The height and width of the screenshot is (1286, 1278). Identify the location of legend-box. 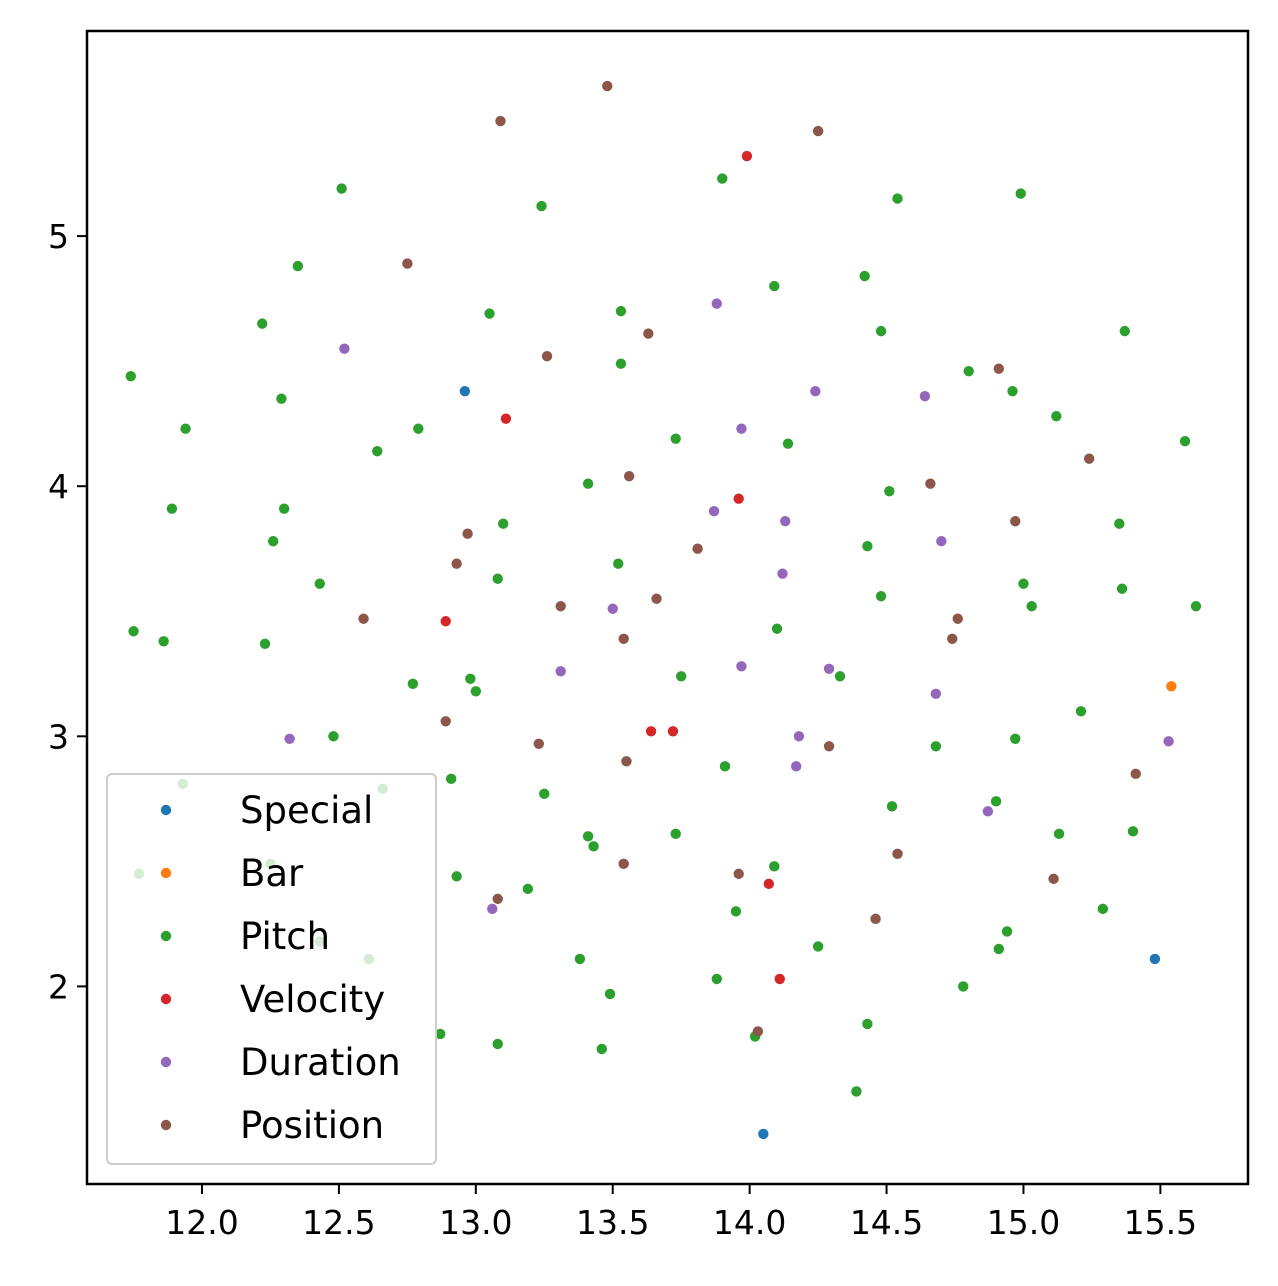
(271, 969).